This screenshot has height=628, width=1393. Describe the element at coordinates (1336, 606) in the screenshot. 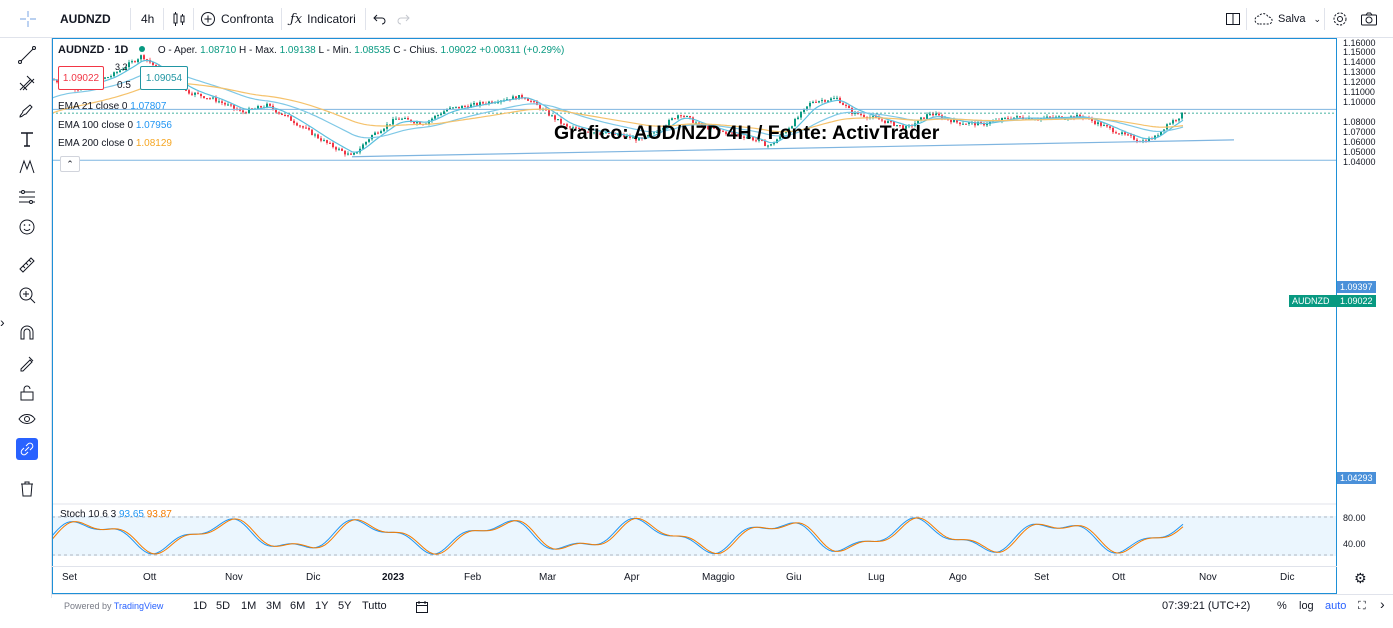

I see `auto-toggle: auto` at that location.